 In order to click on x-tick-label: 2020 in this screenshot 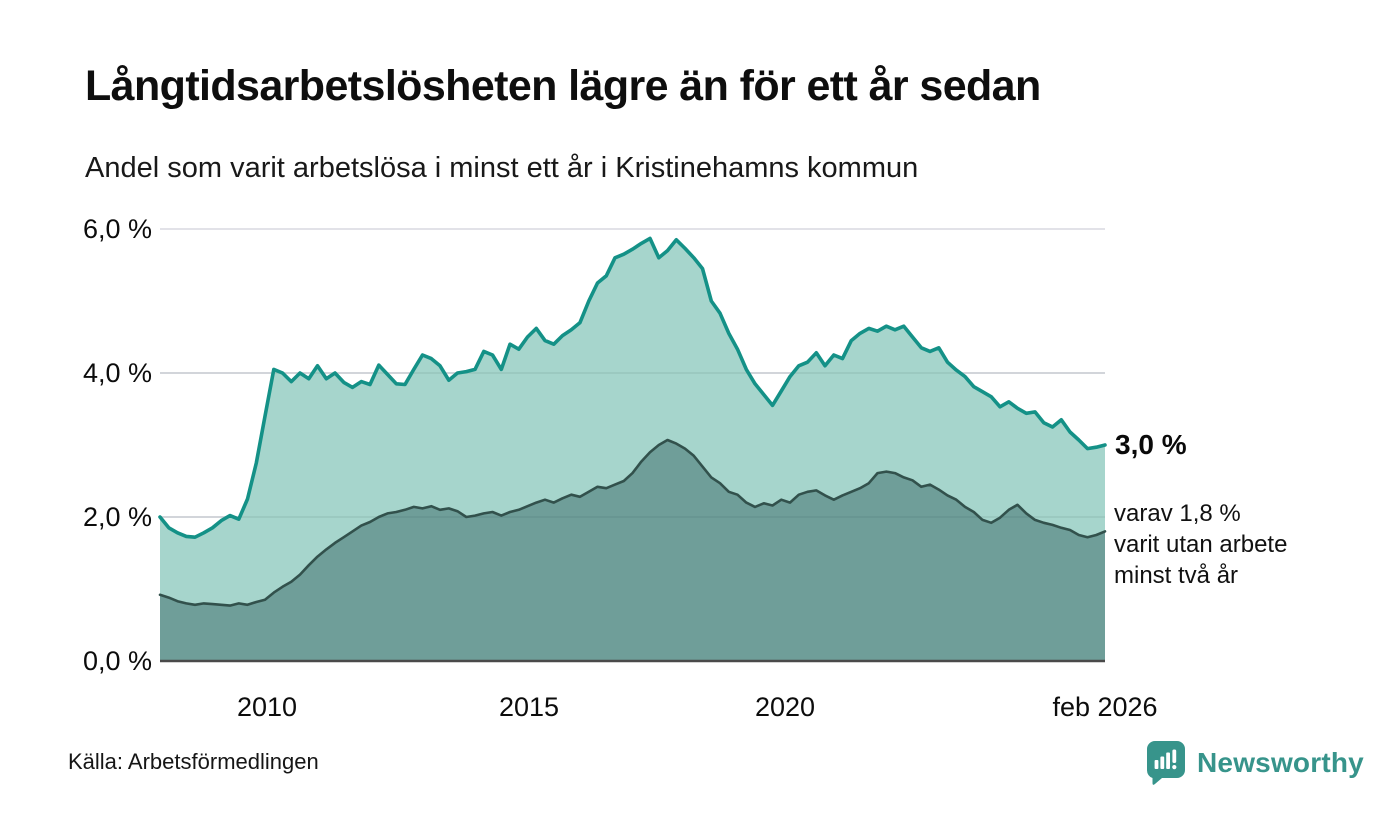, I will do `click(785, 707)`.